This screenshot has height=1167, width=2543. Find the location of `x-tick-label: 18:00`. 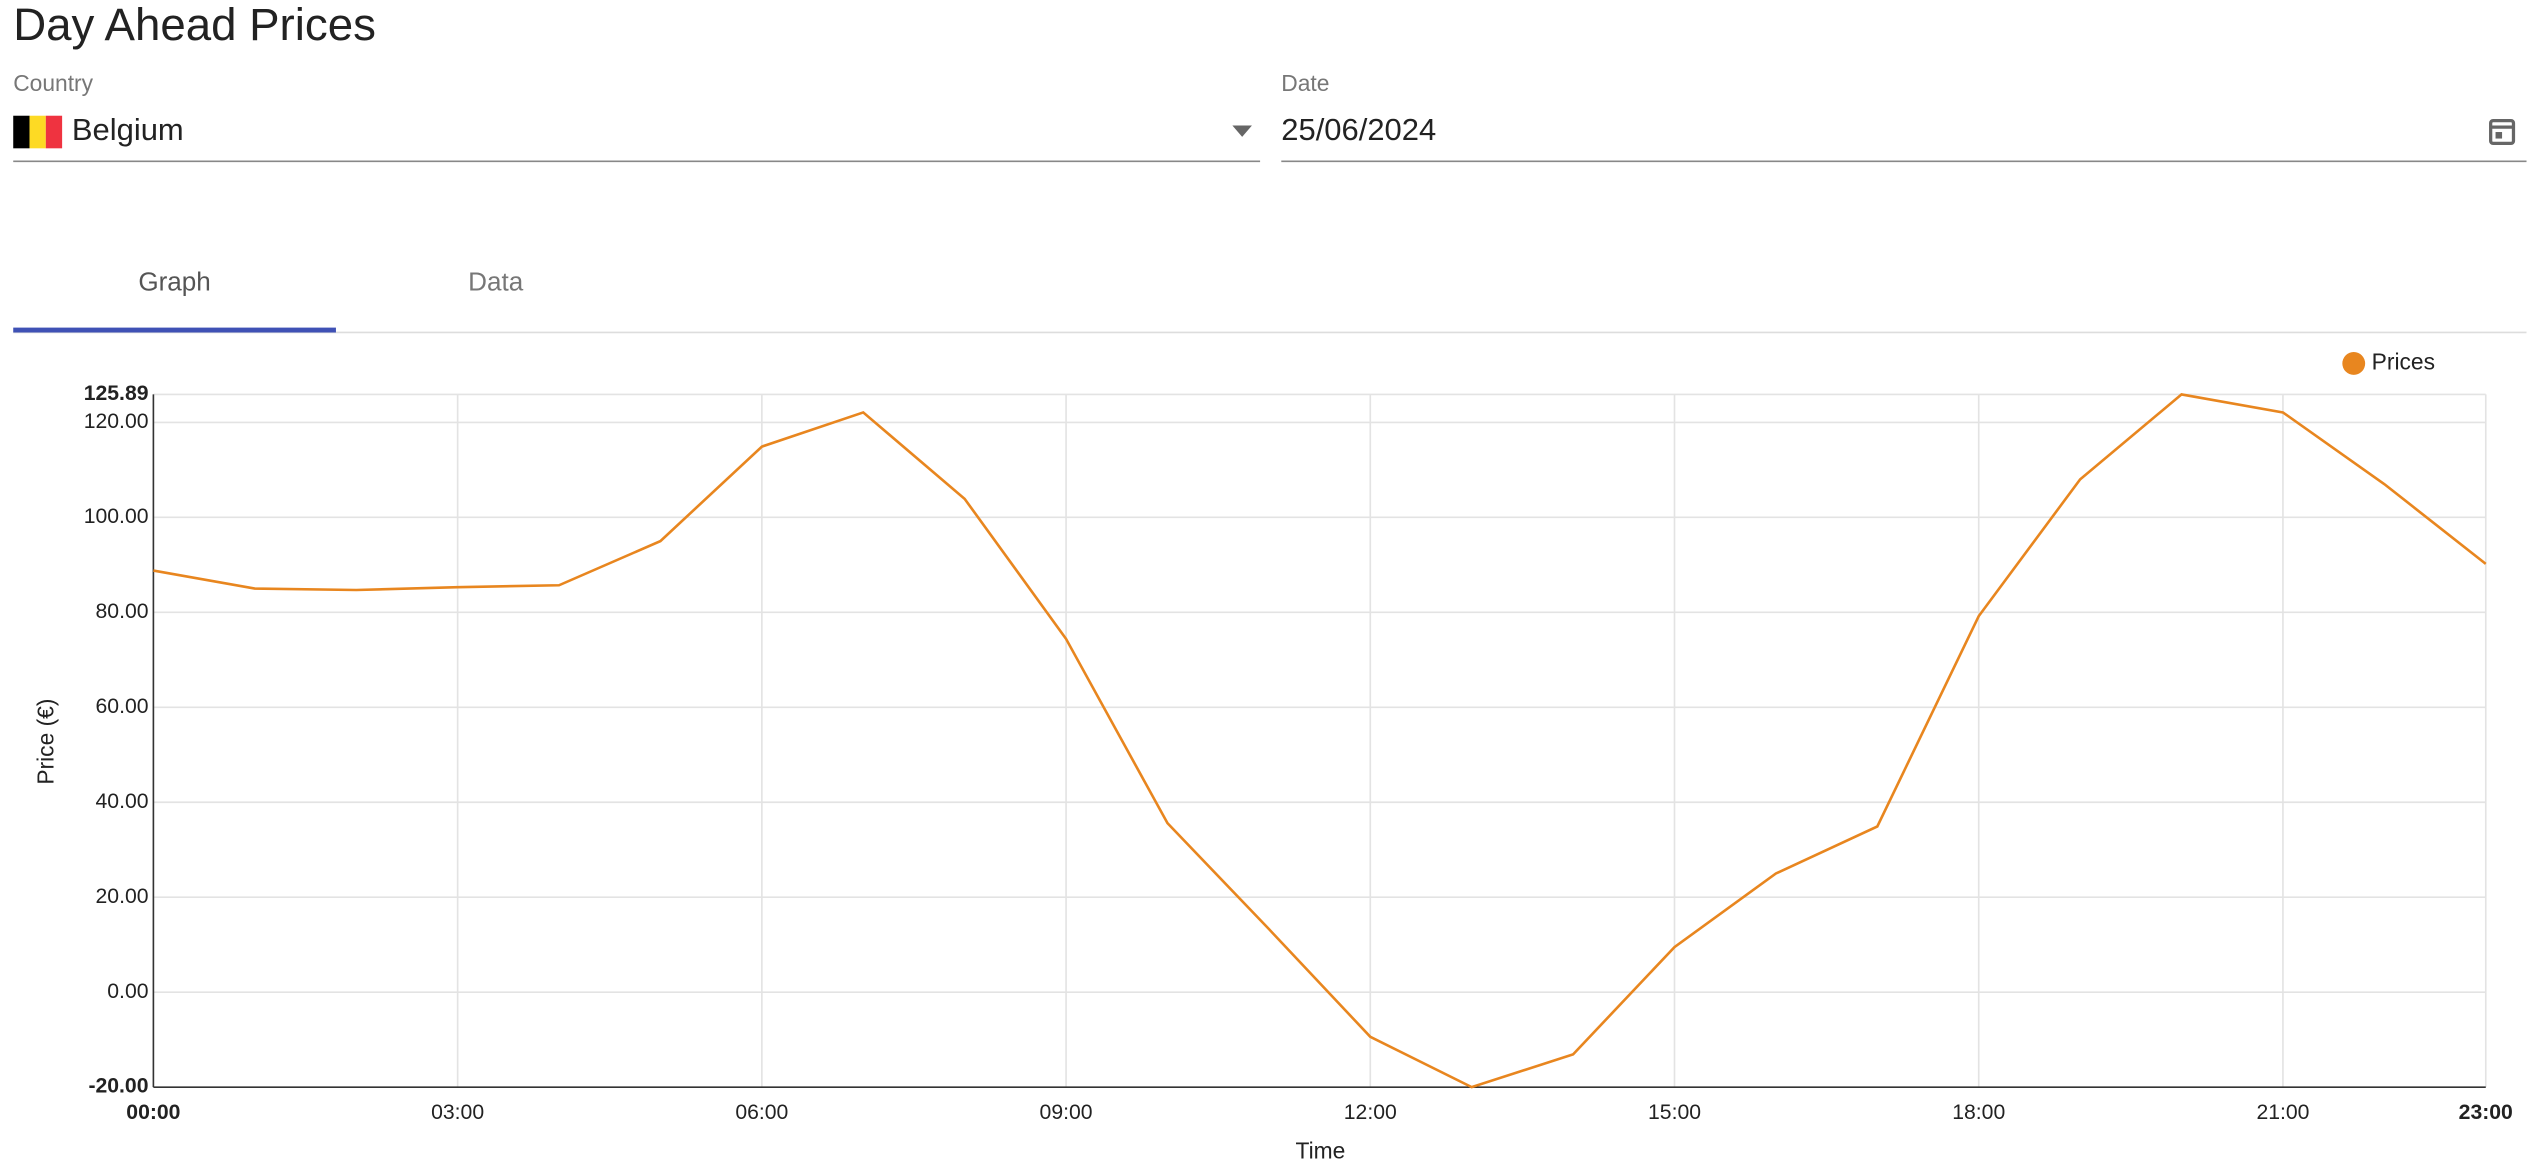

x-tick-label: 18:00 is located at coordinates (1978, 1112).